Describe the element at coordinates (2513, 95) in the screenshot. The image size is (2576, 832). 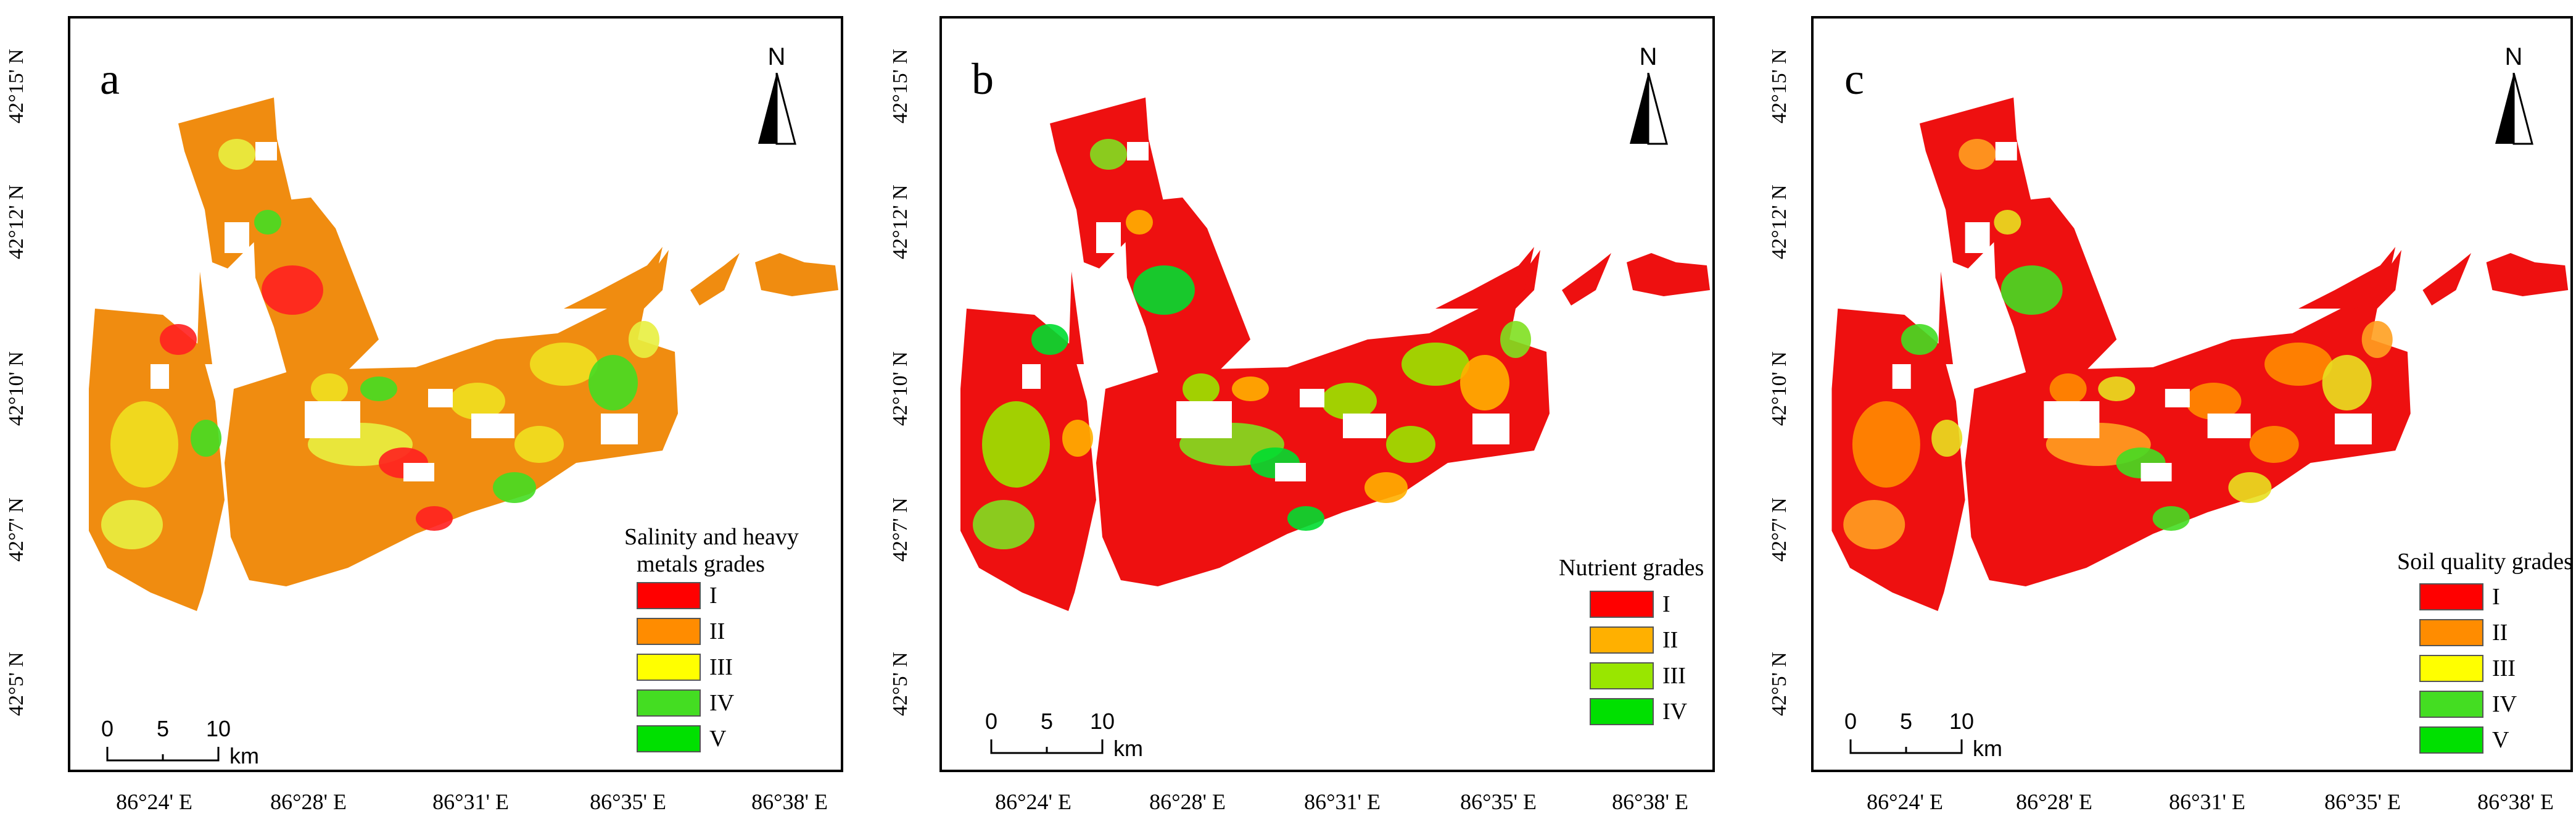
I see `north-arrow-c: N` at that location.